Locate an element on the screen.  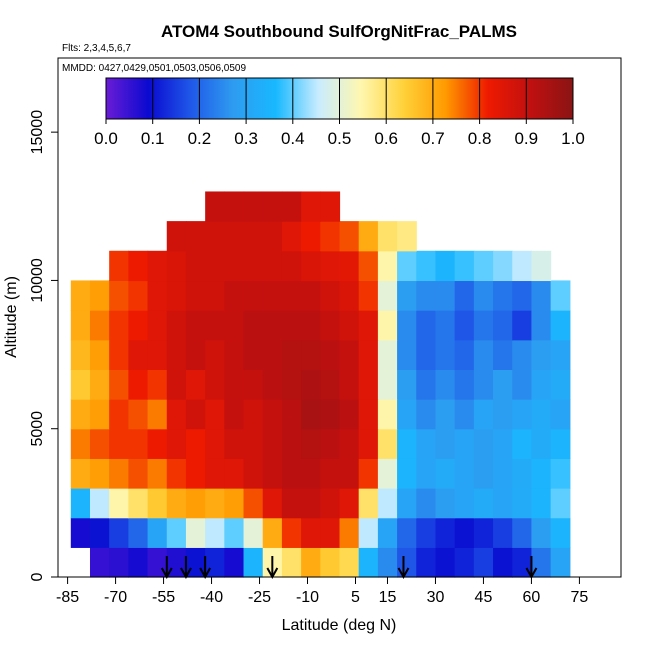
chart-subtitle-dates: MMDD: 0427,0429,0501,0503,0506,0509 is located at coordinates (154, 68).